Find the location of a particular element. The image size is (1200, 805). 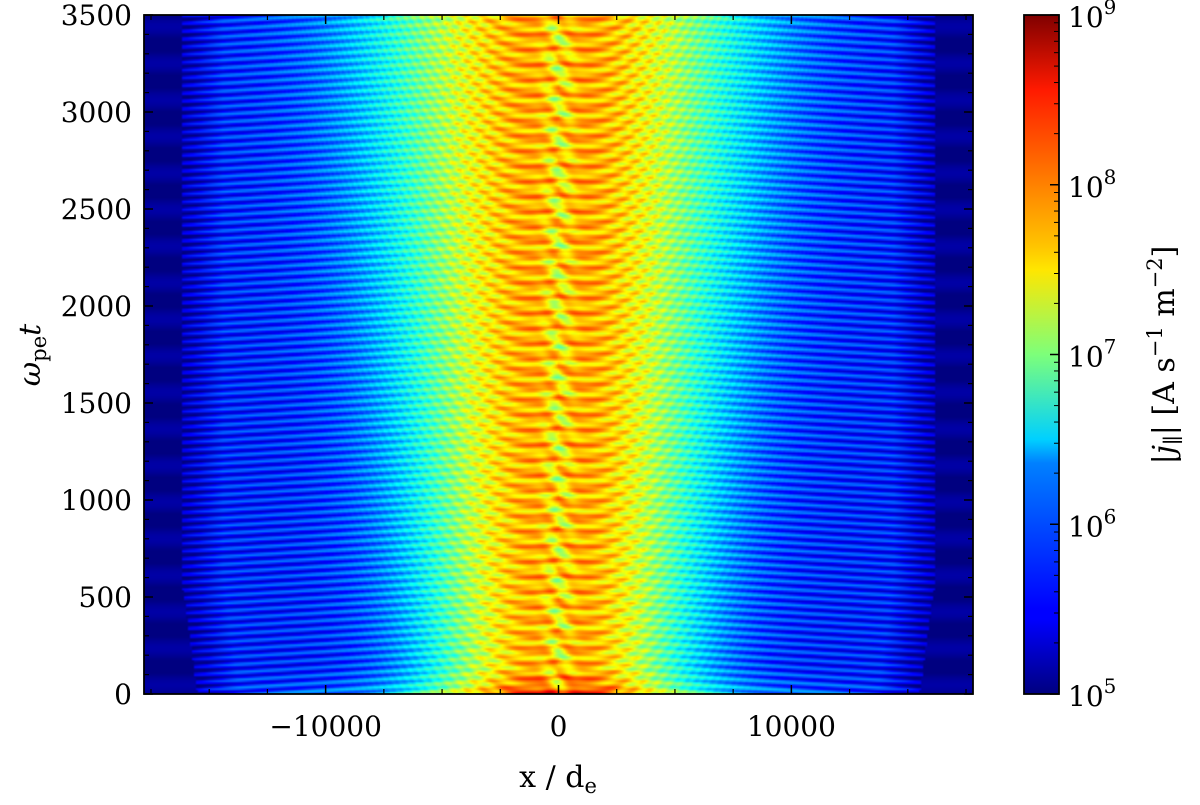

x-axis-label: x / de is located at coordinates (558, 779).